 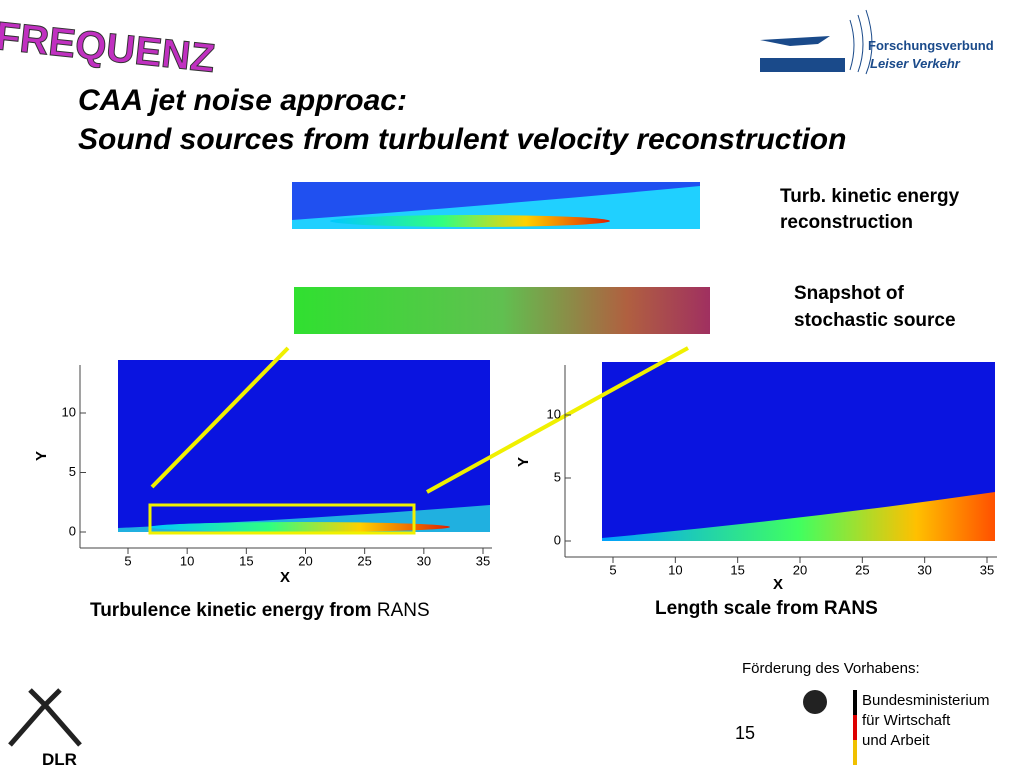 What do you see at coordinates (403, 610) in the screenshot?
I see `caption-text: RANS` at bounding box center [403, 610].